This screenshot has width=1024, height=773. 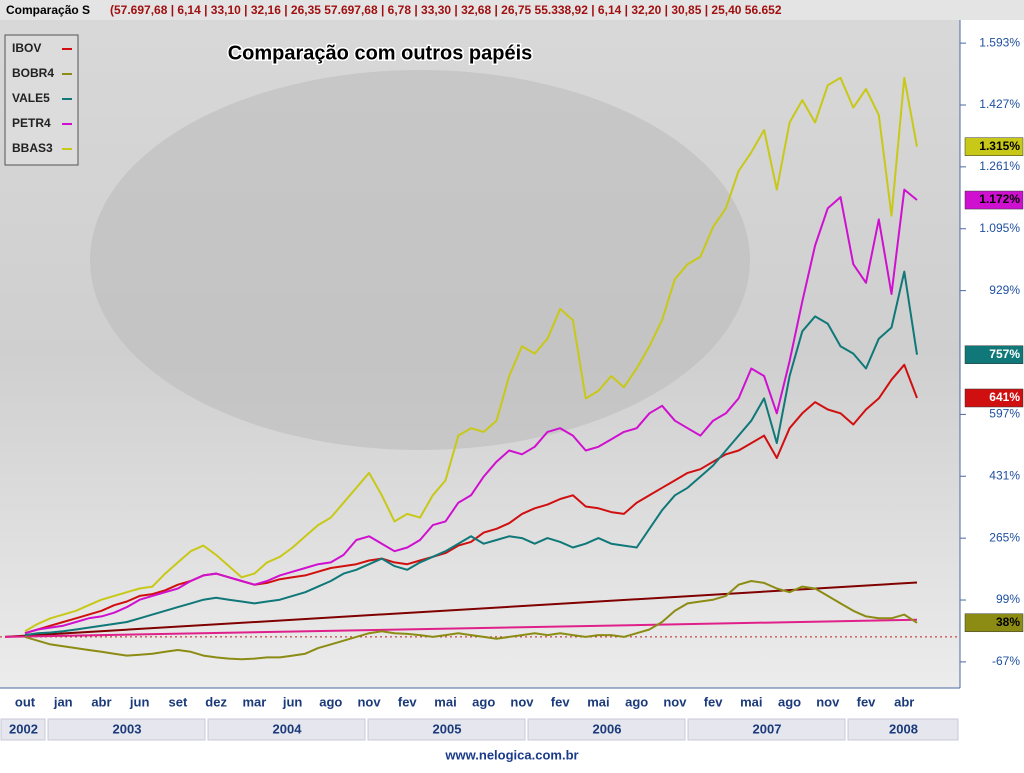 What do you see at coordinates (48, 10) in the screenshot?
I see `header-label: Comparação S` at bounding box center [48, 10].